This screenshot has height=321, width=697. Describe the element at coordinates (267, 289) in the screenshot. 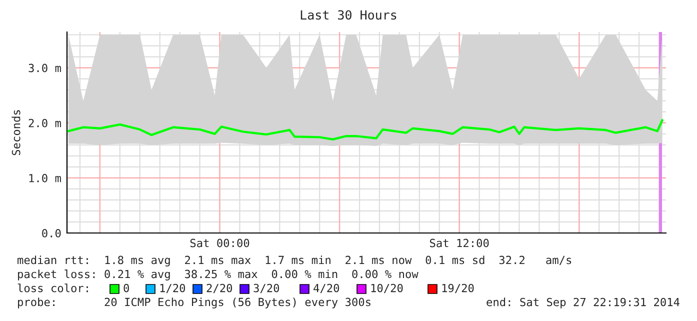

I see `text: 3/20` at that location.